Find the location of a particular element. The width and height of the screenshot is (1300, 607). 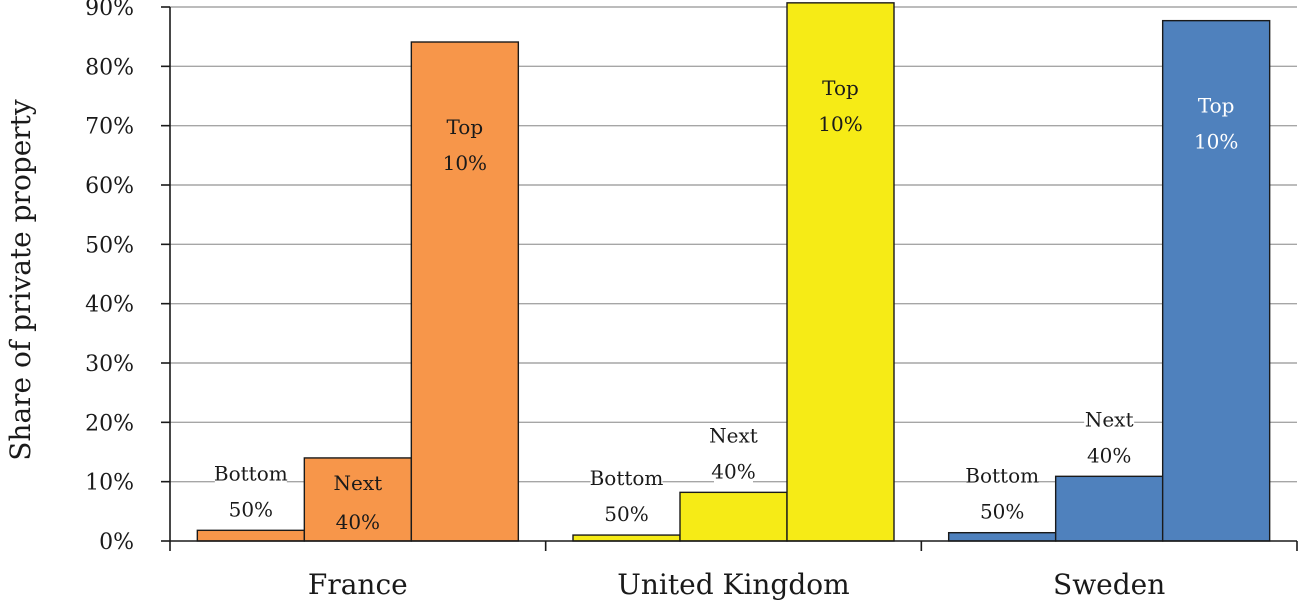

y-tick-label: 70% is located at coordinates (109, 127).